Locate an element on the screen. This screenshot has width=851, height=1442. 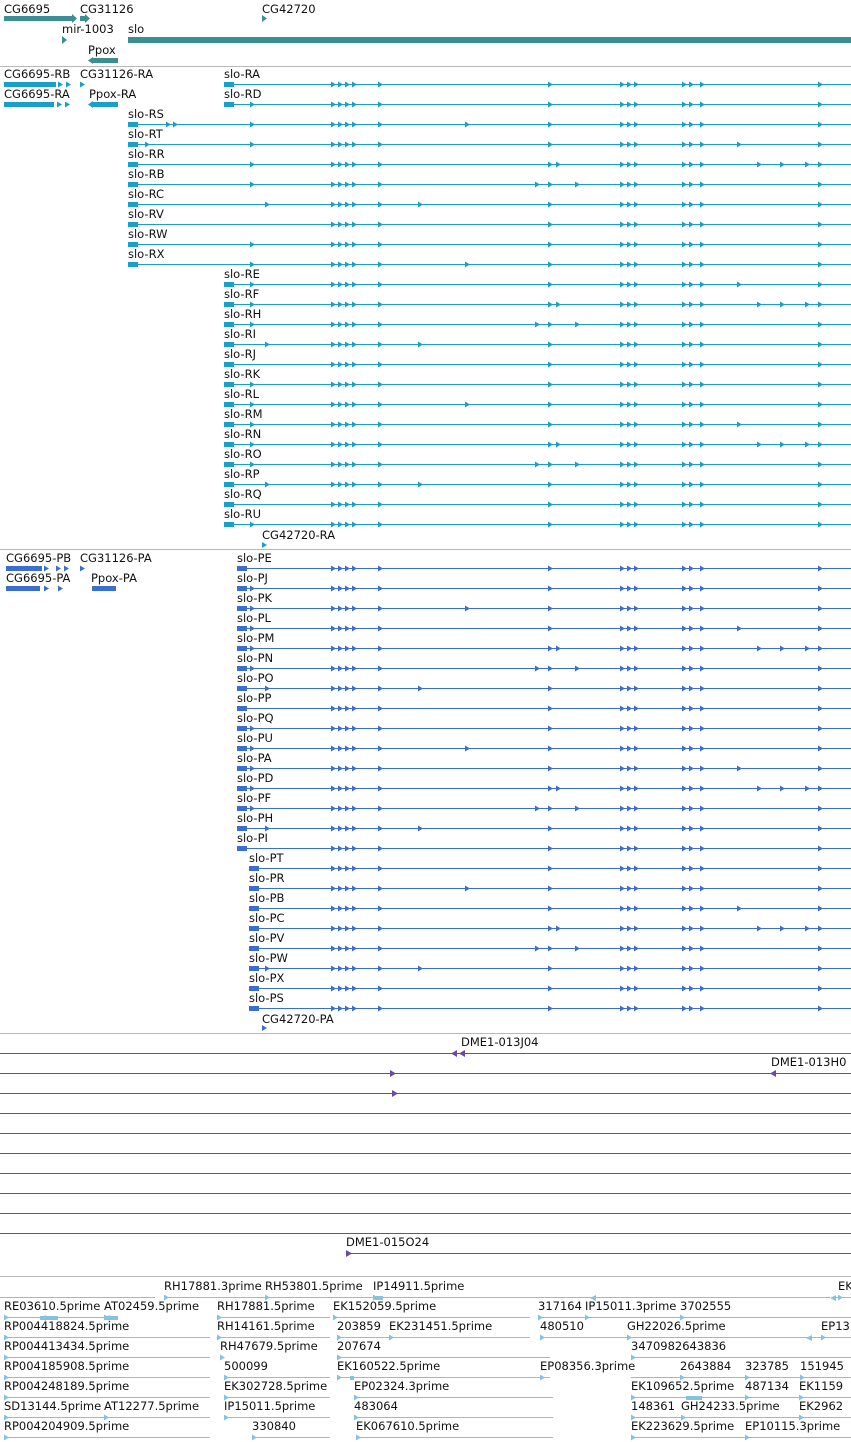
est-feature: 3702555 is located at coordinates (705, 1310).